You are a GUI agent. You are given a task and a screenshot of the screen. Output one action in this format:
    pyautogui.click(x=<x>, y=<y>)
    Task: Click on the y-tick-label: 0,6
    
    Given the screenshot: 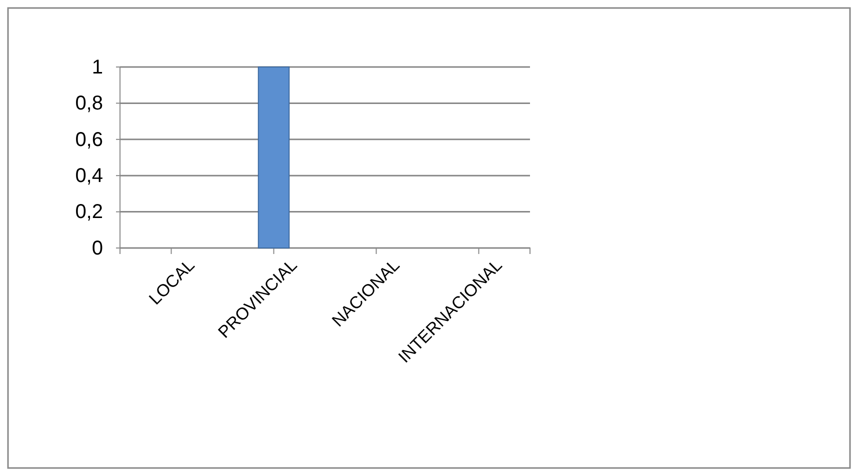 What is the action you would take?
    pyautogui.click(x=89, y=139)
    